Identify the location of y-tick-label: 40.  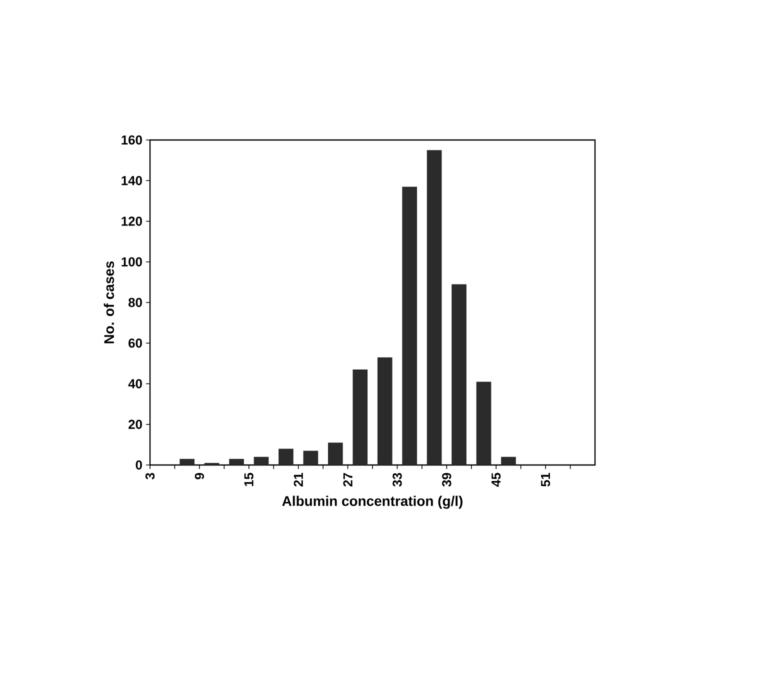
(135, 383).